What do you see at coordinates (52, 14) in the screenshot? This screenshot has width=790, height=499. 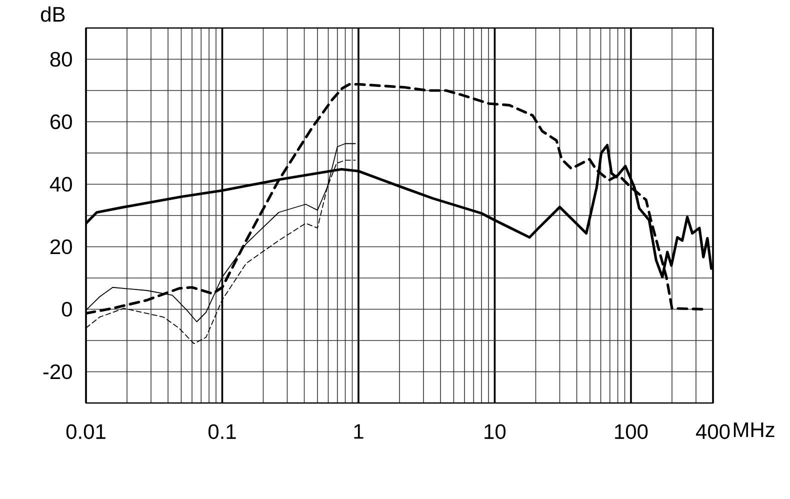 I see `y-axis-title: dB` at bounding box center [52, 14].